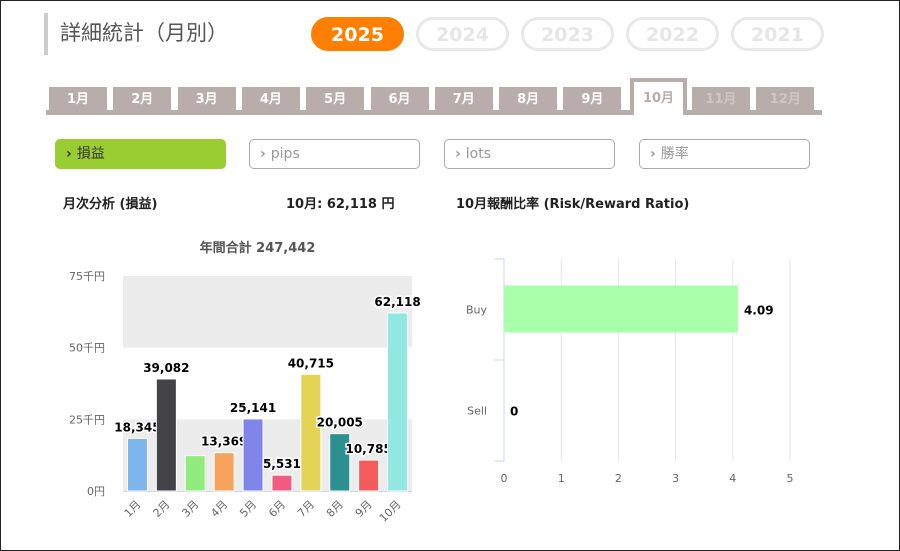 This screenshot has height=551, width=900. What do you see at coordinates (340, 204) in the screenshot?
I see `current-month-total: 10月: 62,118 円` at bounding box center [340, 204].